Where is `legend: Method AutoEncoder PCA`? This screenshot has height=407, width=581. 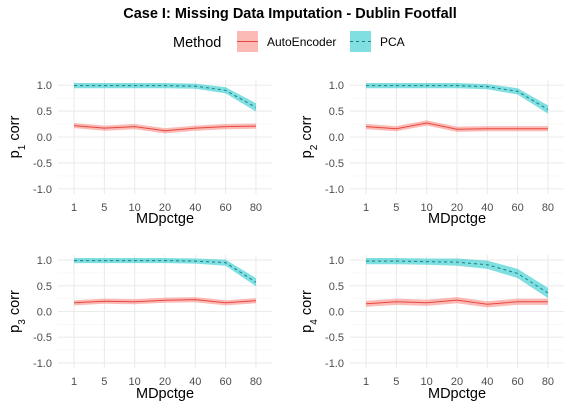 legend: Method AutoEncoder PCA is located at coordinates (289, 41).